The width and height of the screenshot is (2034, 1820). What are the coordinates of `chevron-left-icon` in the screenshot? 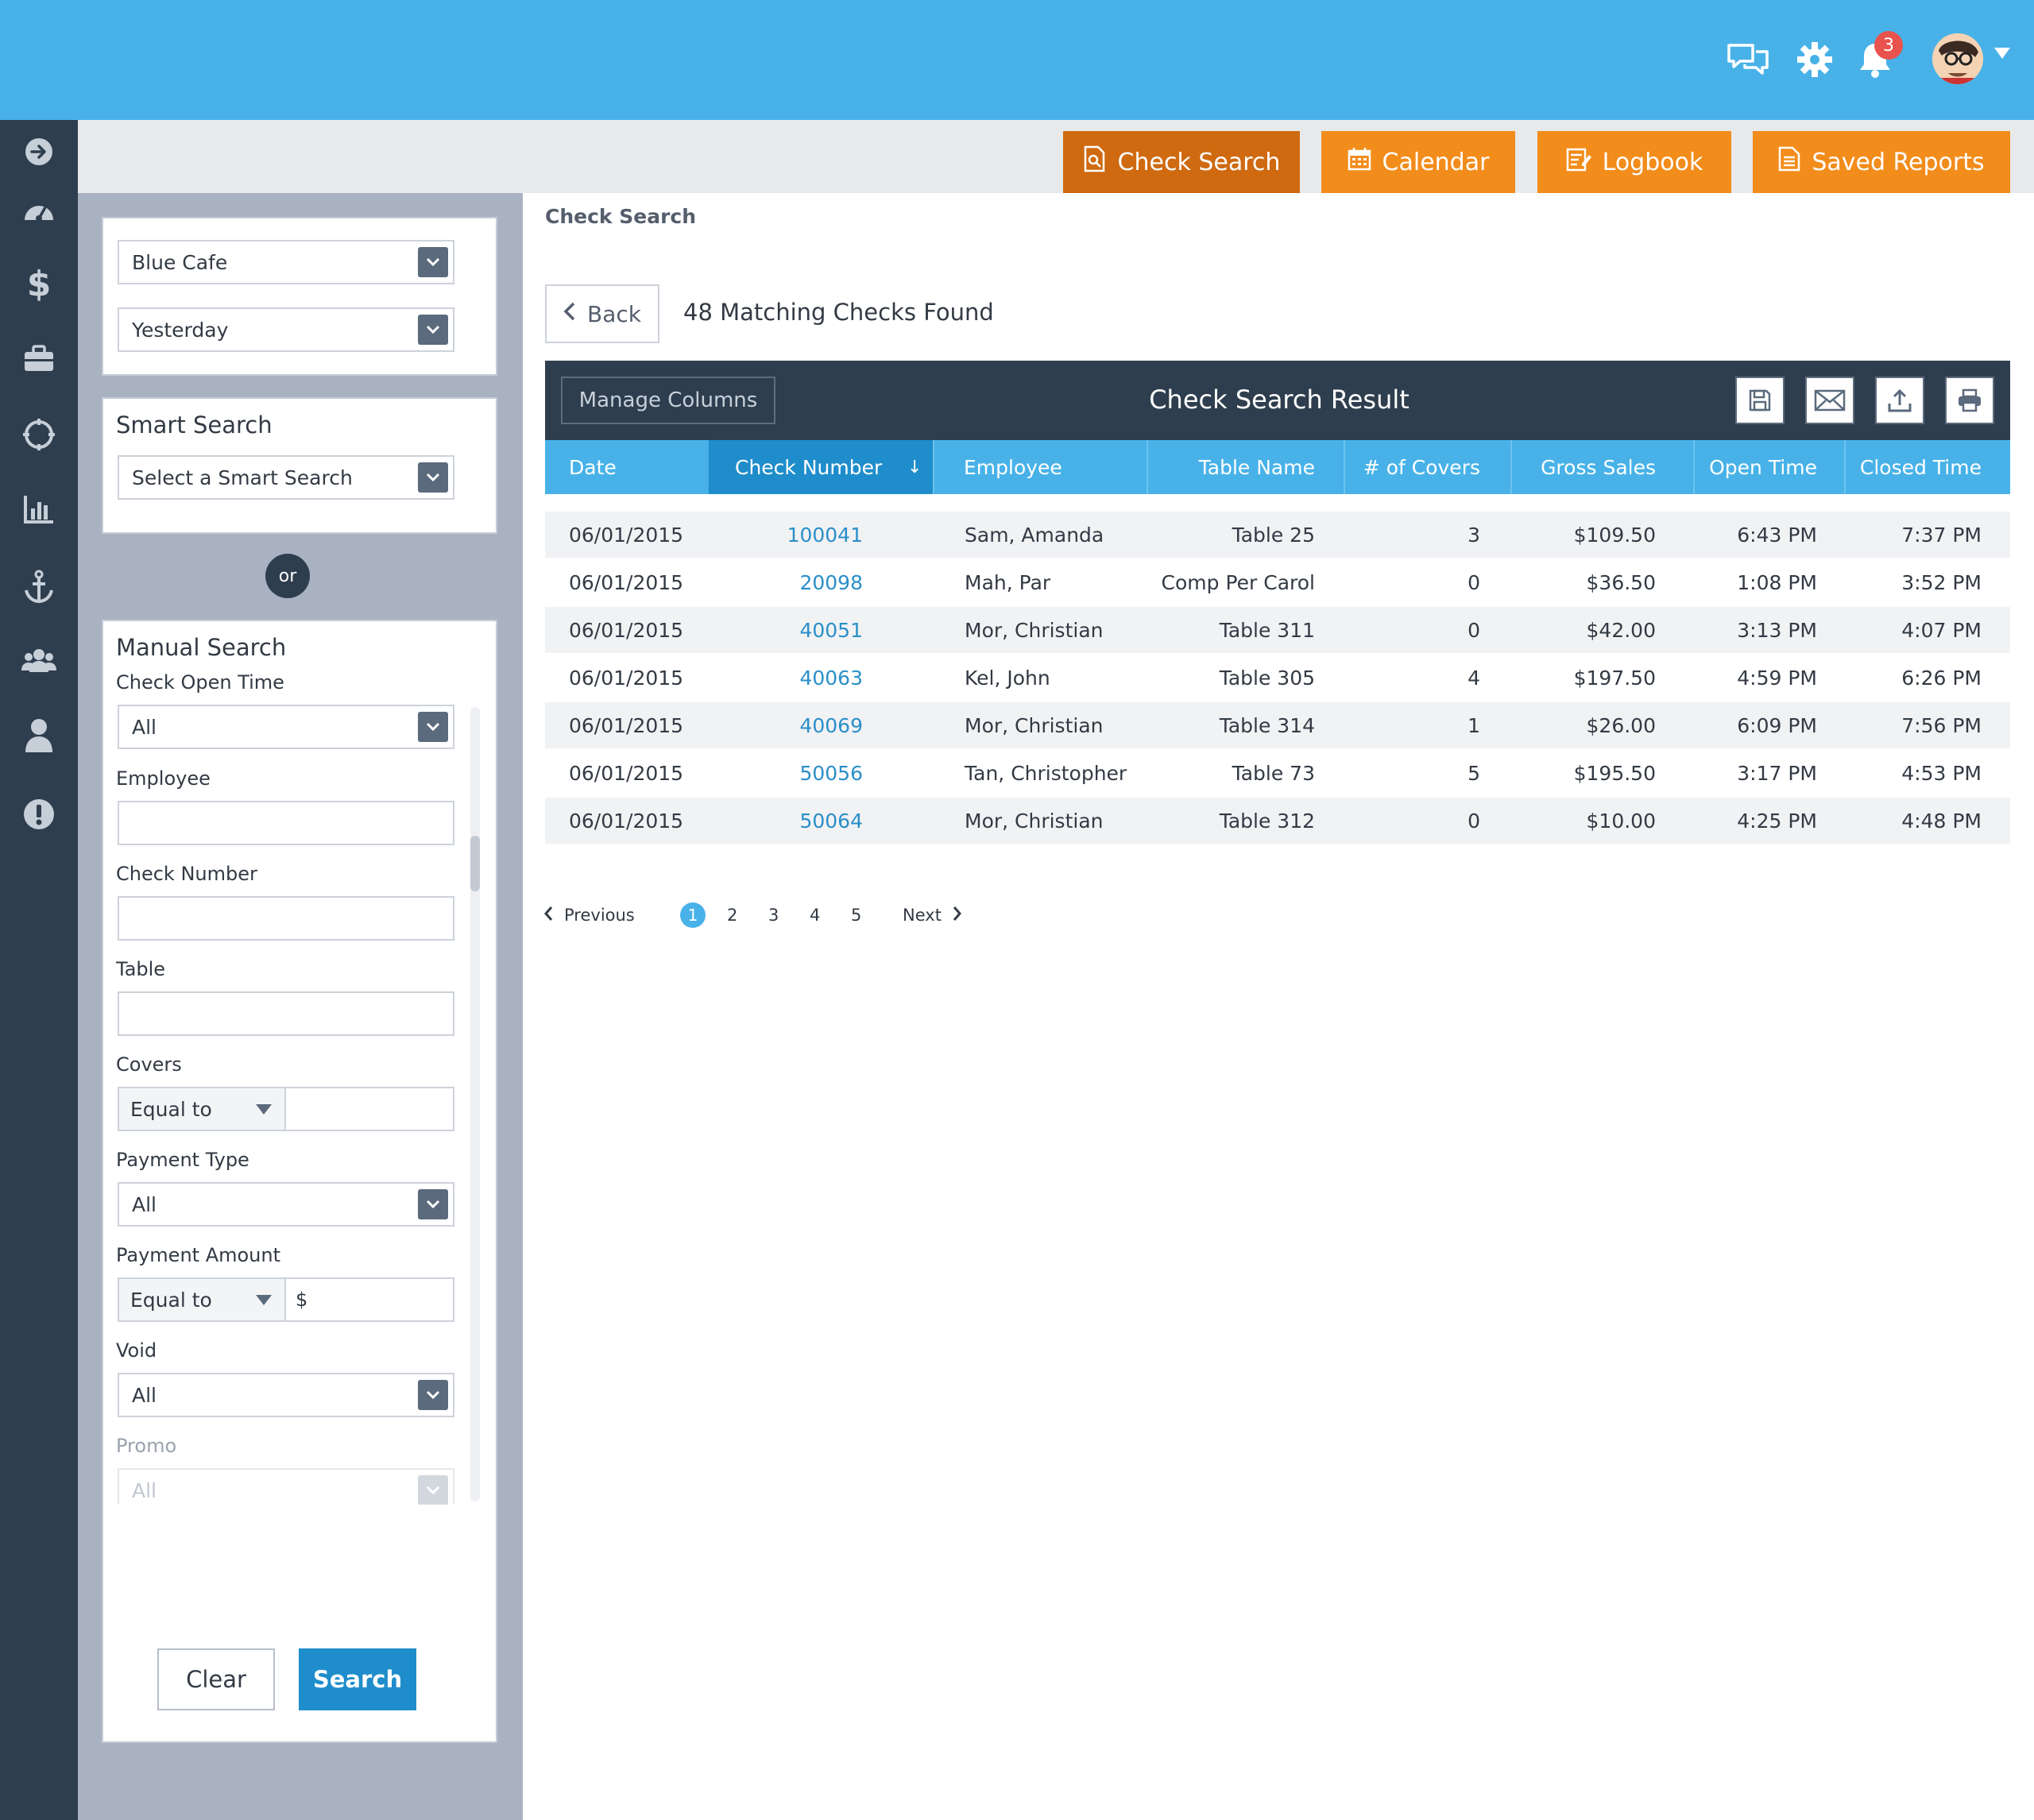 It's located at (569, 314).